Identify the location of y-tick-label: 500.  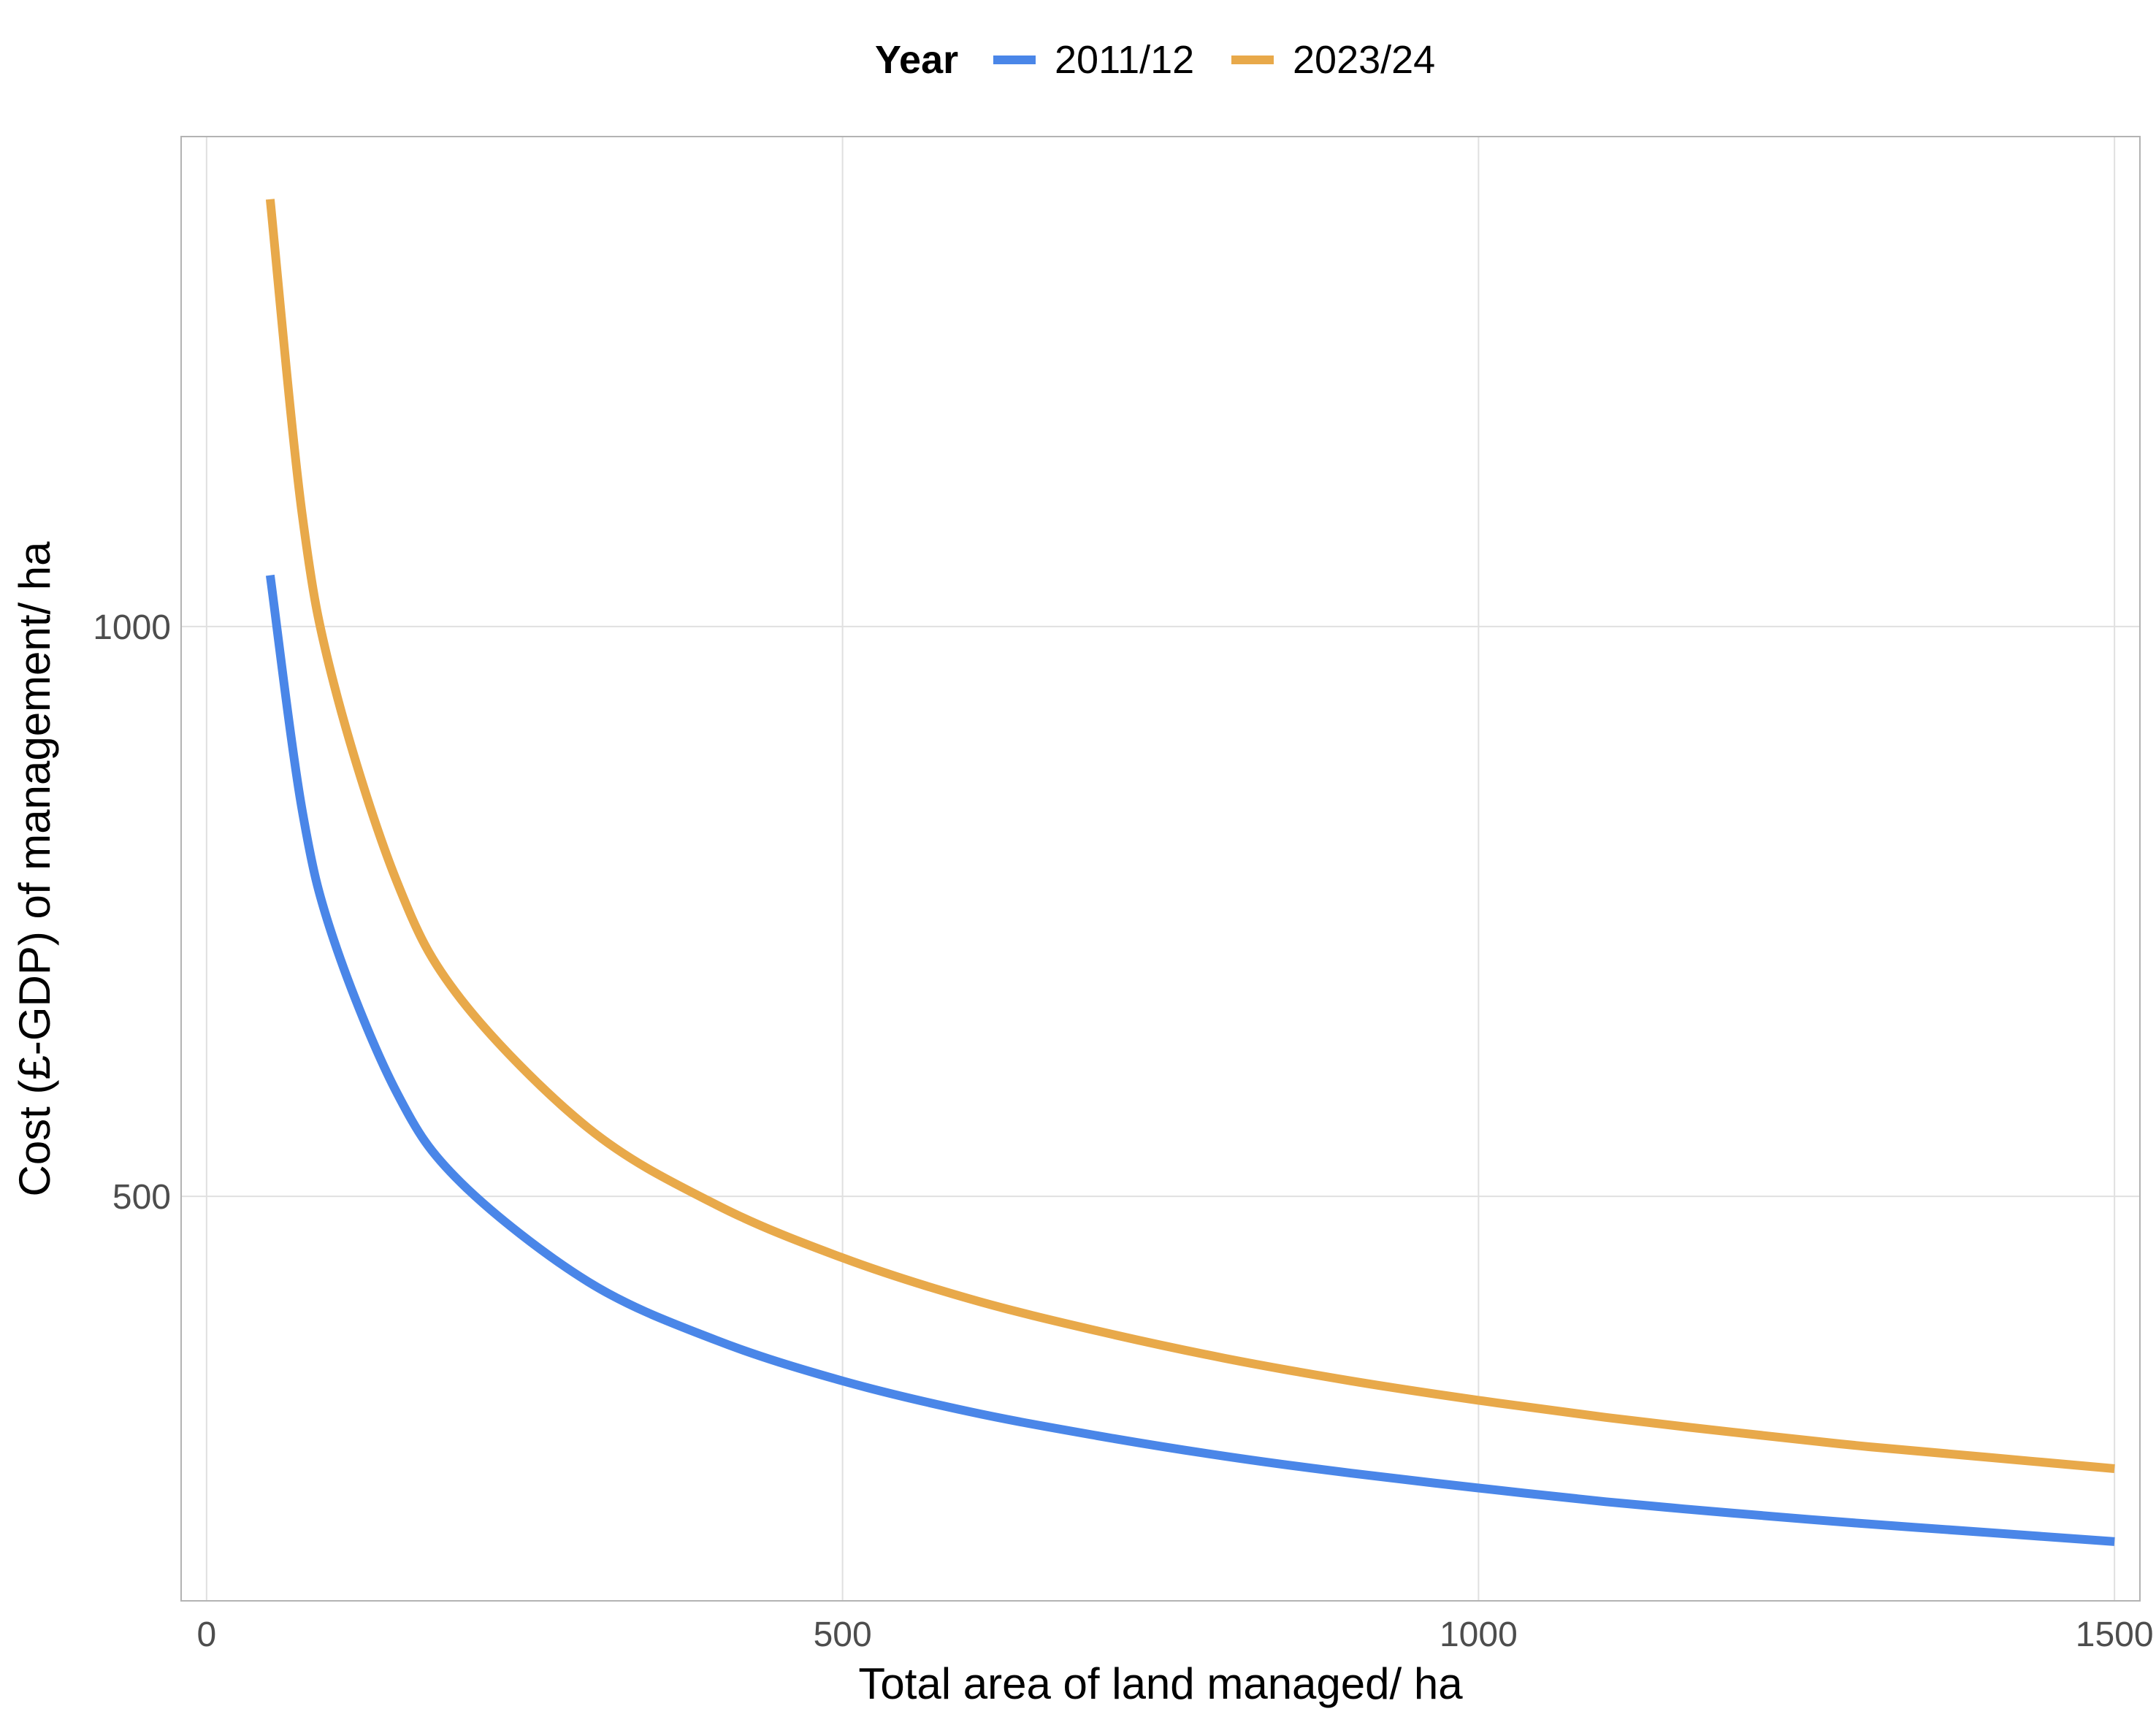
(142, 1197).